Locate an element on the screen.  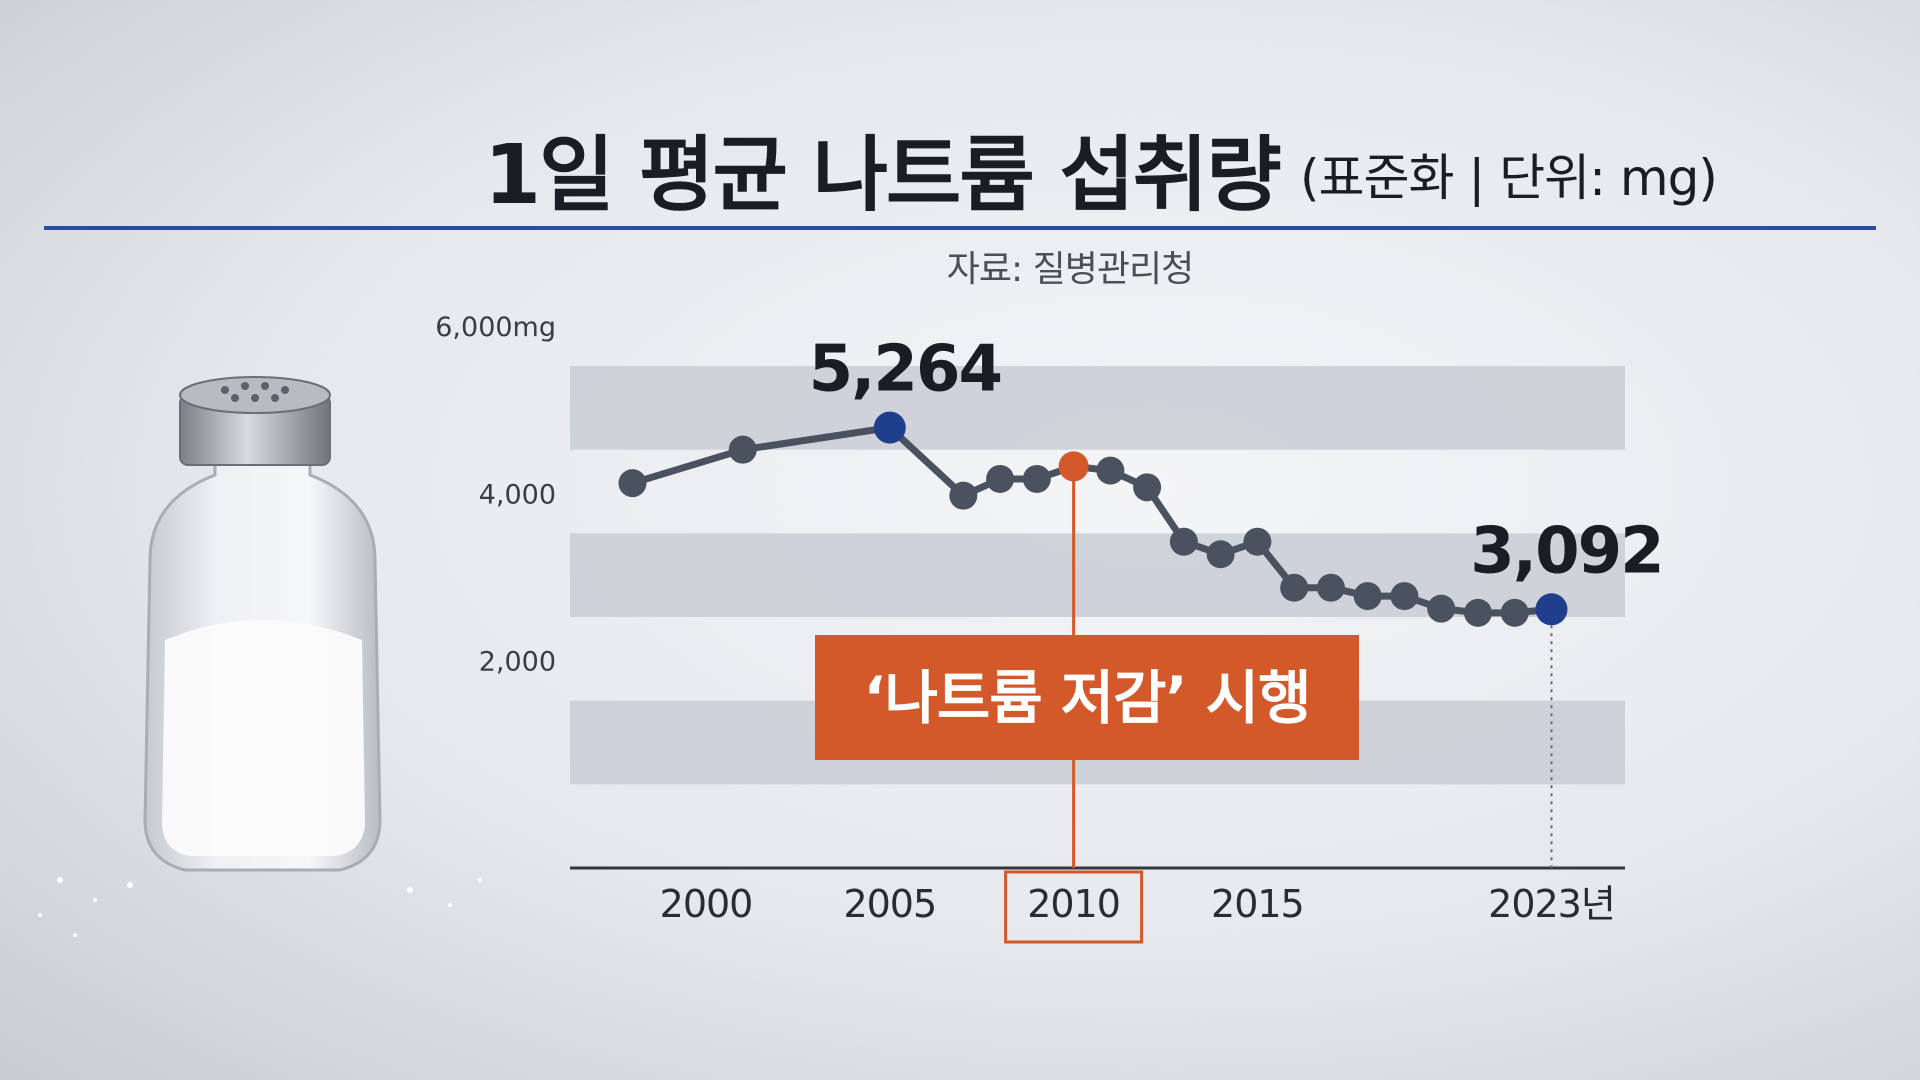
x-tick-label: 2015 is located at coordinates (1257, 904).